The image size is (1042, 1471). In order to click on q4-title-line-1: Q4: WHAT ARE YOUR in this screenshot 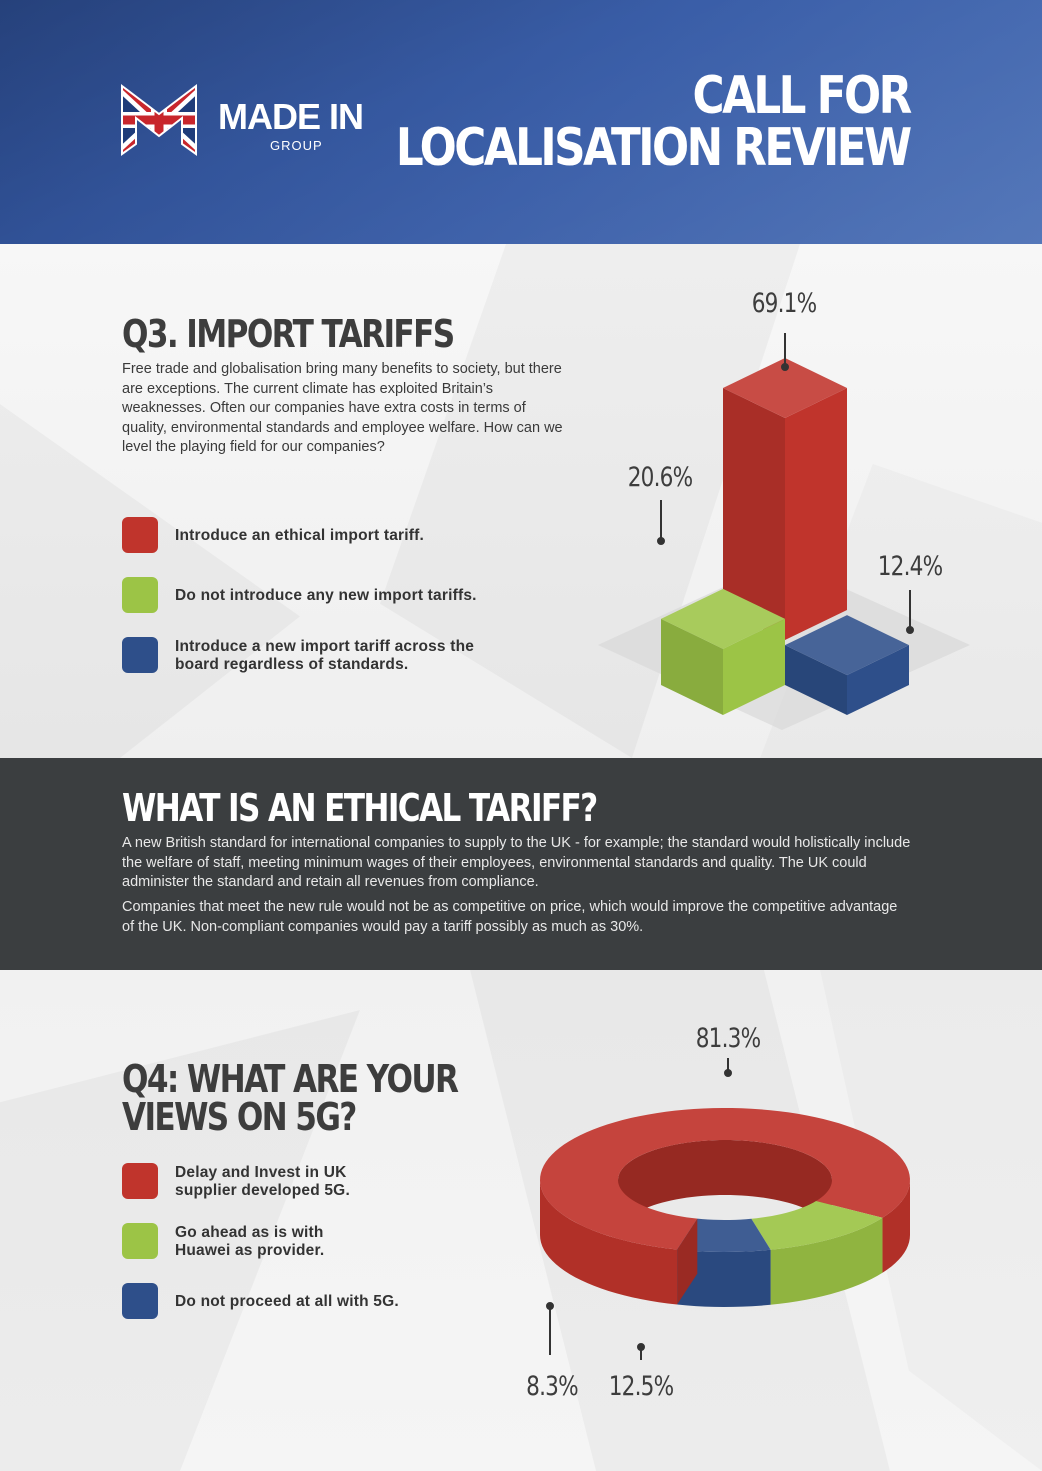, I will do `click(290, 1079)`.